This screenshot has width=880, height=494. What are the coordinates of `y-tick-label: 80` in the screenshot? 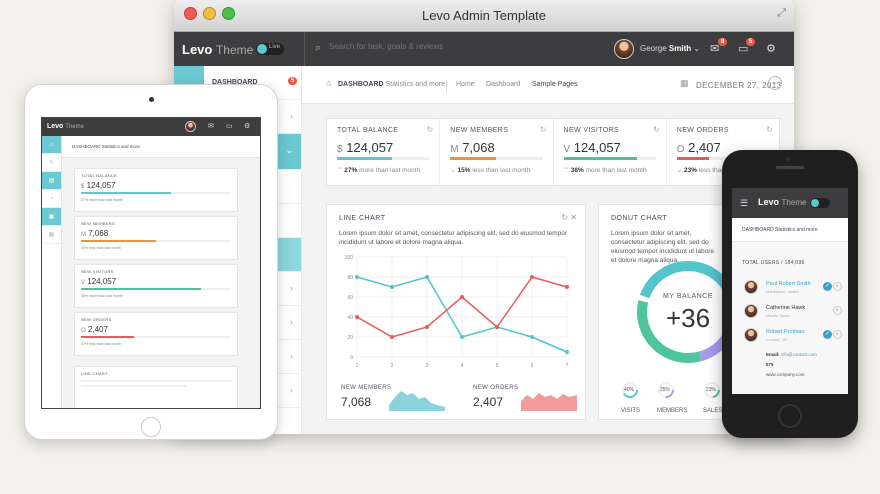 It's located at (350, 278).